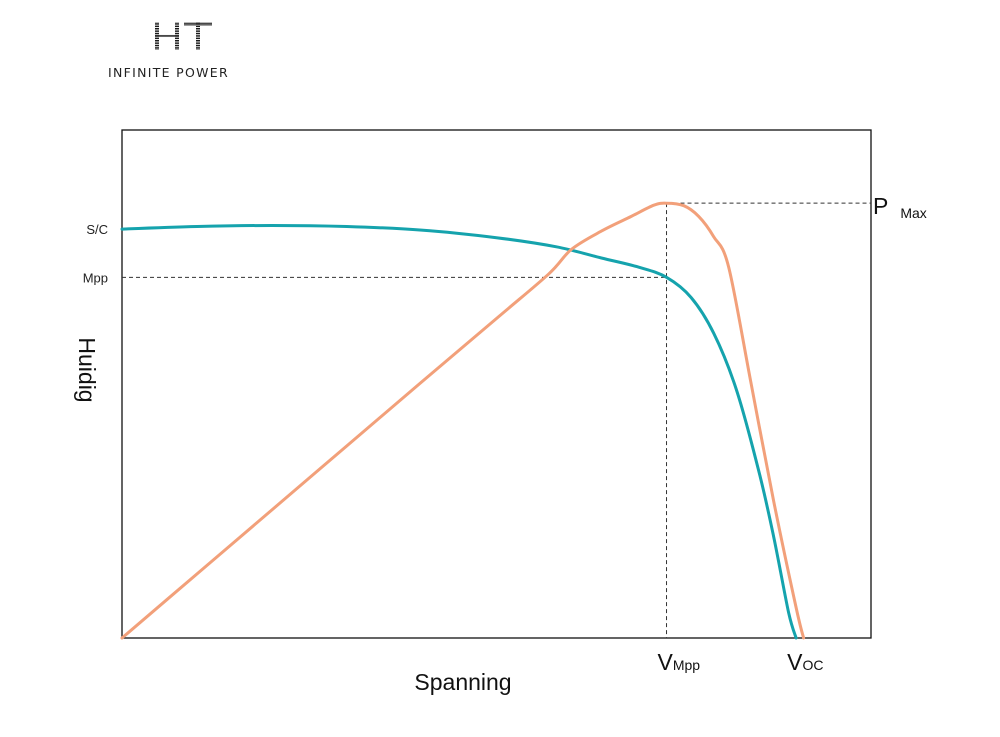 This screenshot has height=737, width=1000. I want to click on pmax-label: P Max, so click(900, 207).